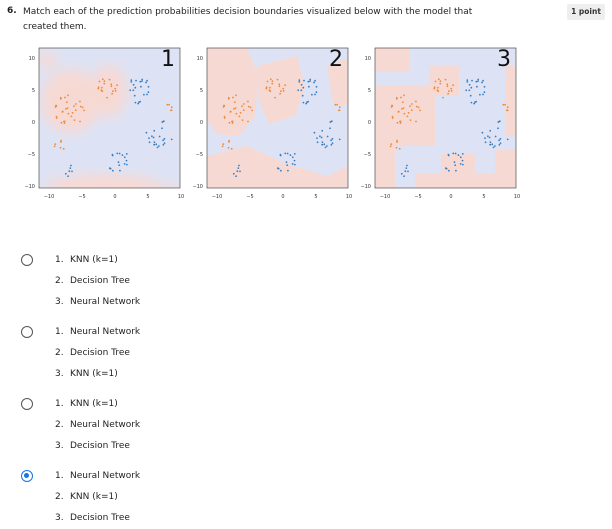 Image resolution: width=612 pixels, height=529 pixels. What do you see at coordinates (315, 197) in the screenshot?
I see `x-tick-label: 5` at bounding box center [315, 197].